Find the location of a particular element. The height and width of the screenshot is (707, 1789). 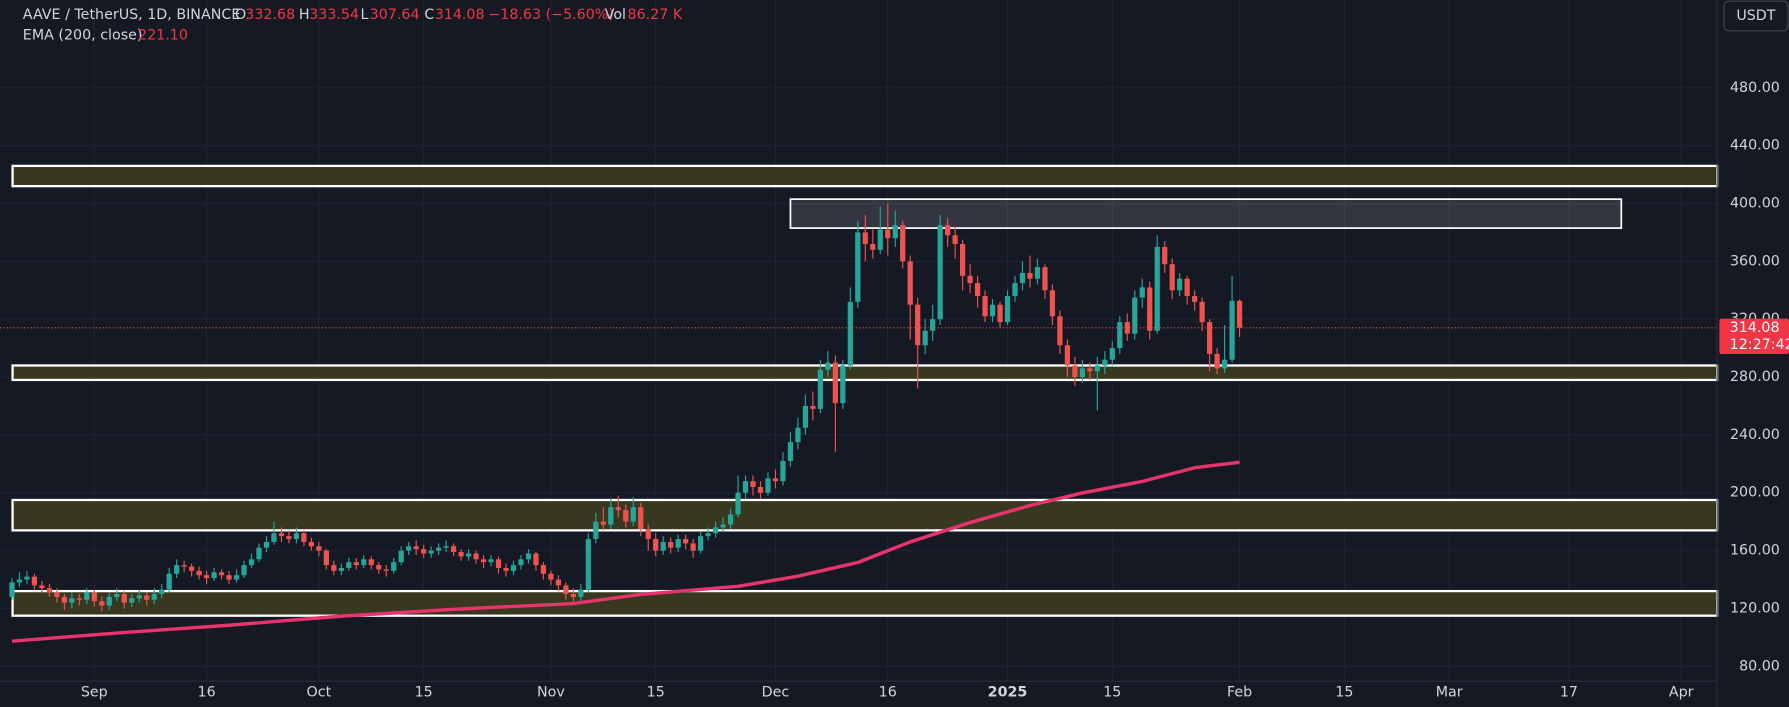

low-value: 307.64 is located at coordinates (395, 15).